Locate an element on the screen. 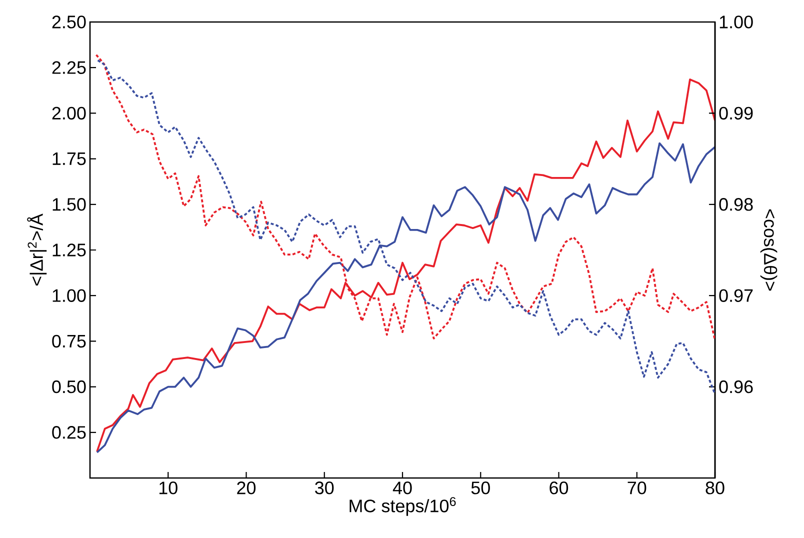 The height and width of the screenshot is (538, 804). y2-axis-title: <cos(Δθ)> is located at coordinates (769, 250).